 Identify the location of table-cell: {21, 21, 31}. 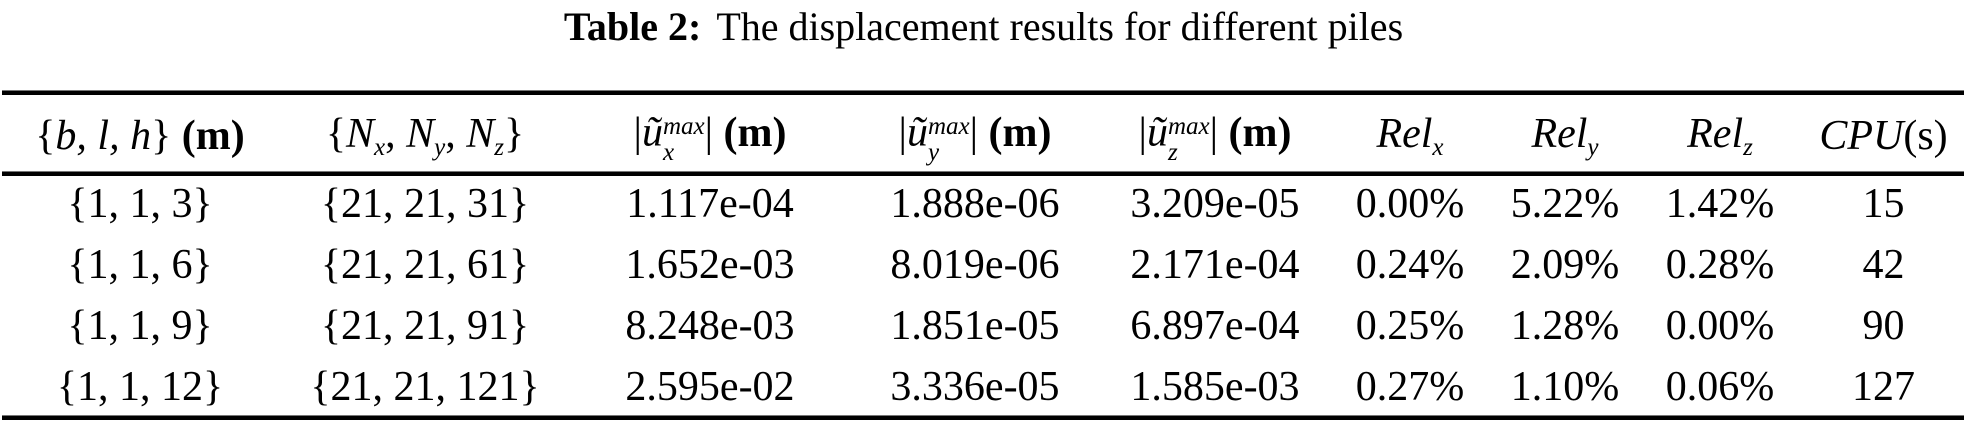
(425, 203).